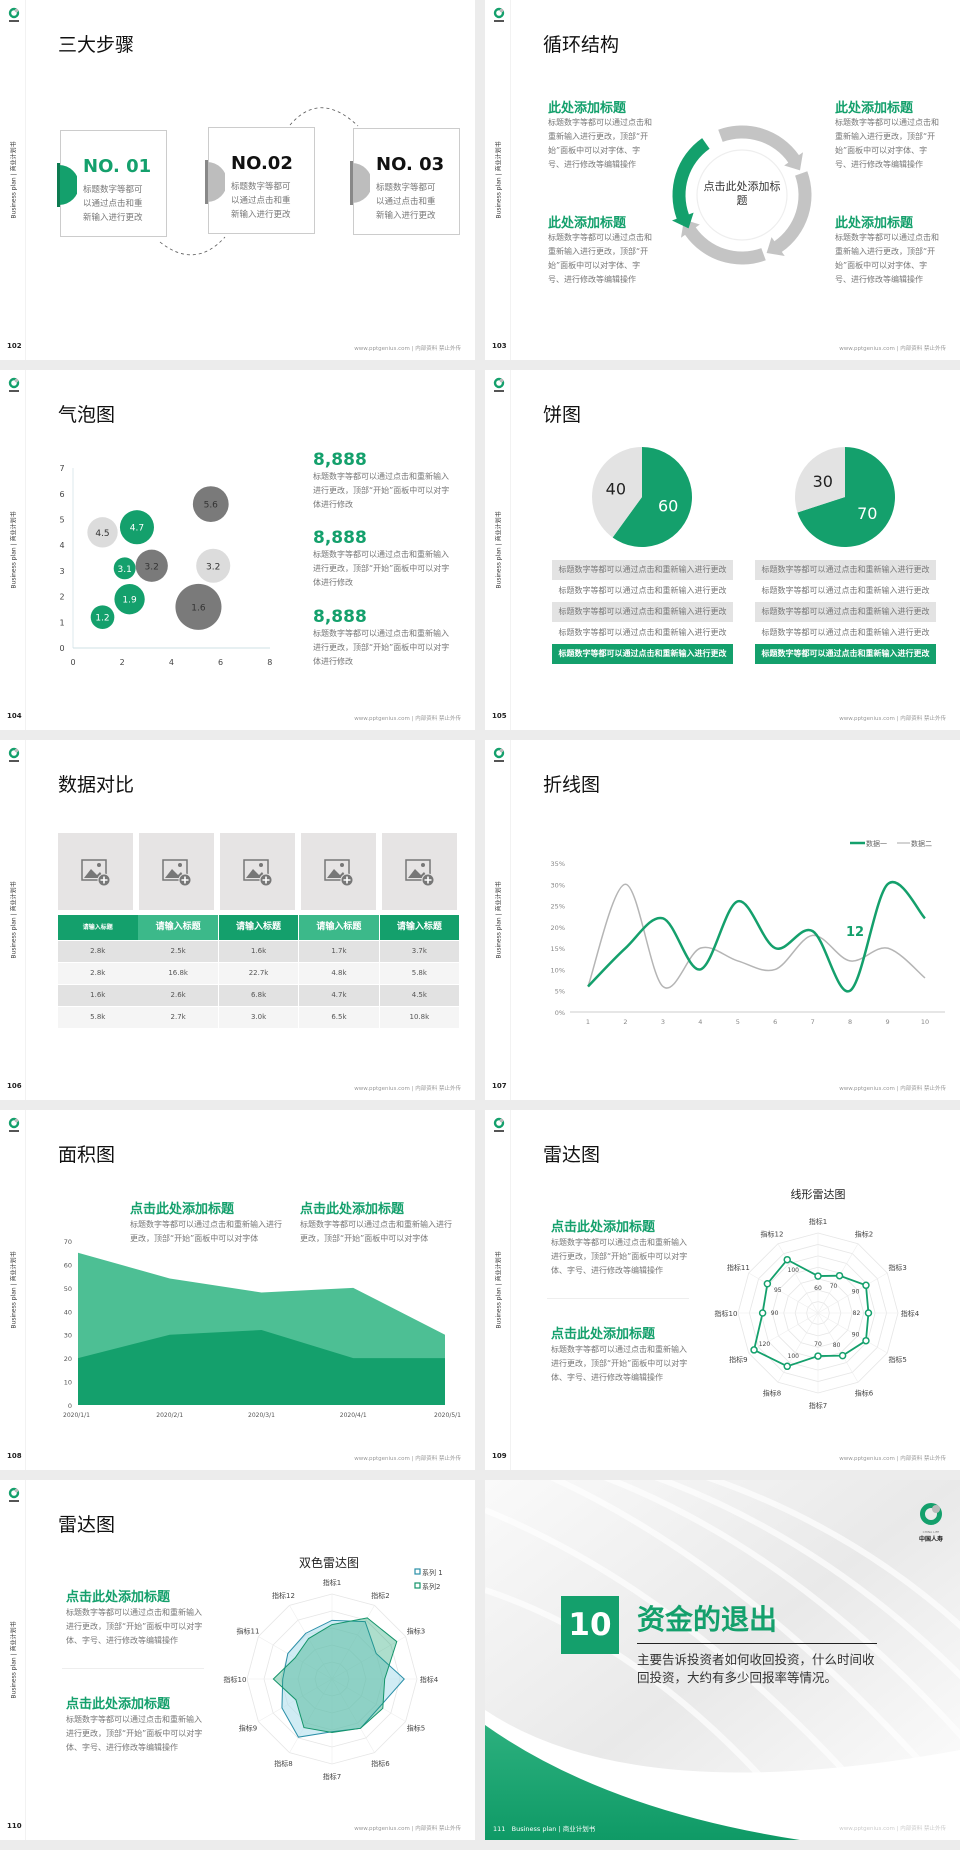 This screenshot has height=1850, width=960. Describe the element at coordinates (765, 1344) in the screenshot. I see `radar-value-label: 120` at that location.